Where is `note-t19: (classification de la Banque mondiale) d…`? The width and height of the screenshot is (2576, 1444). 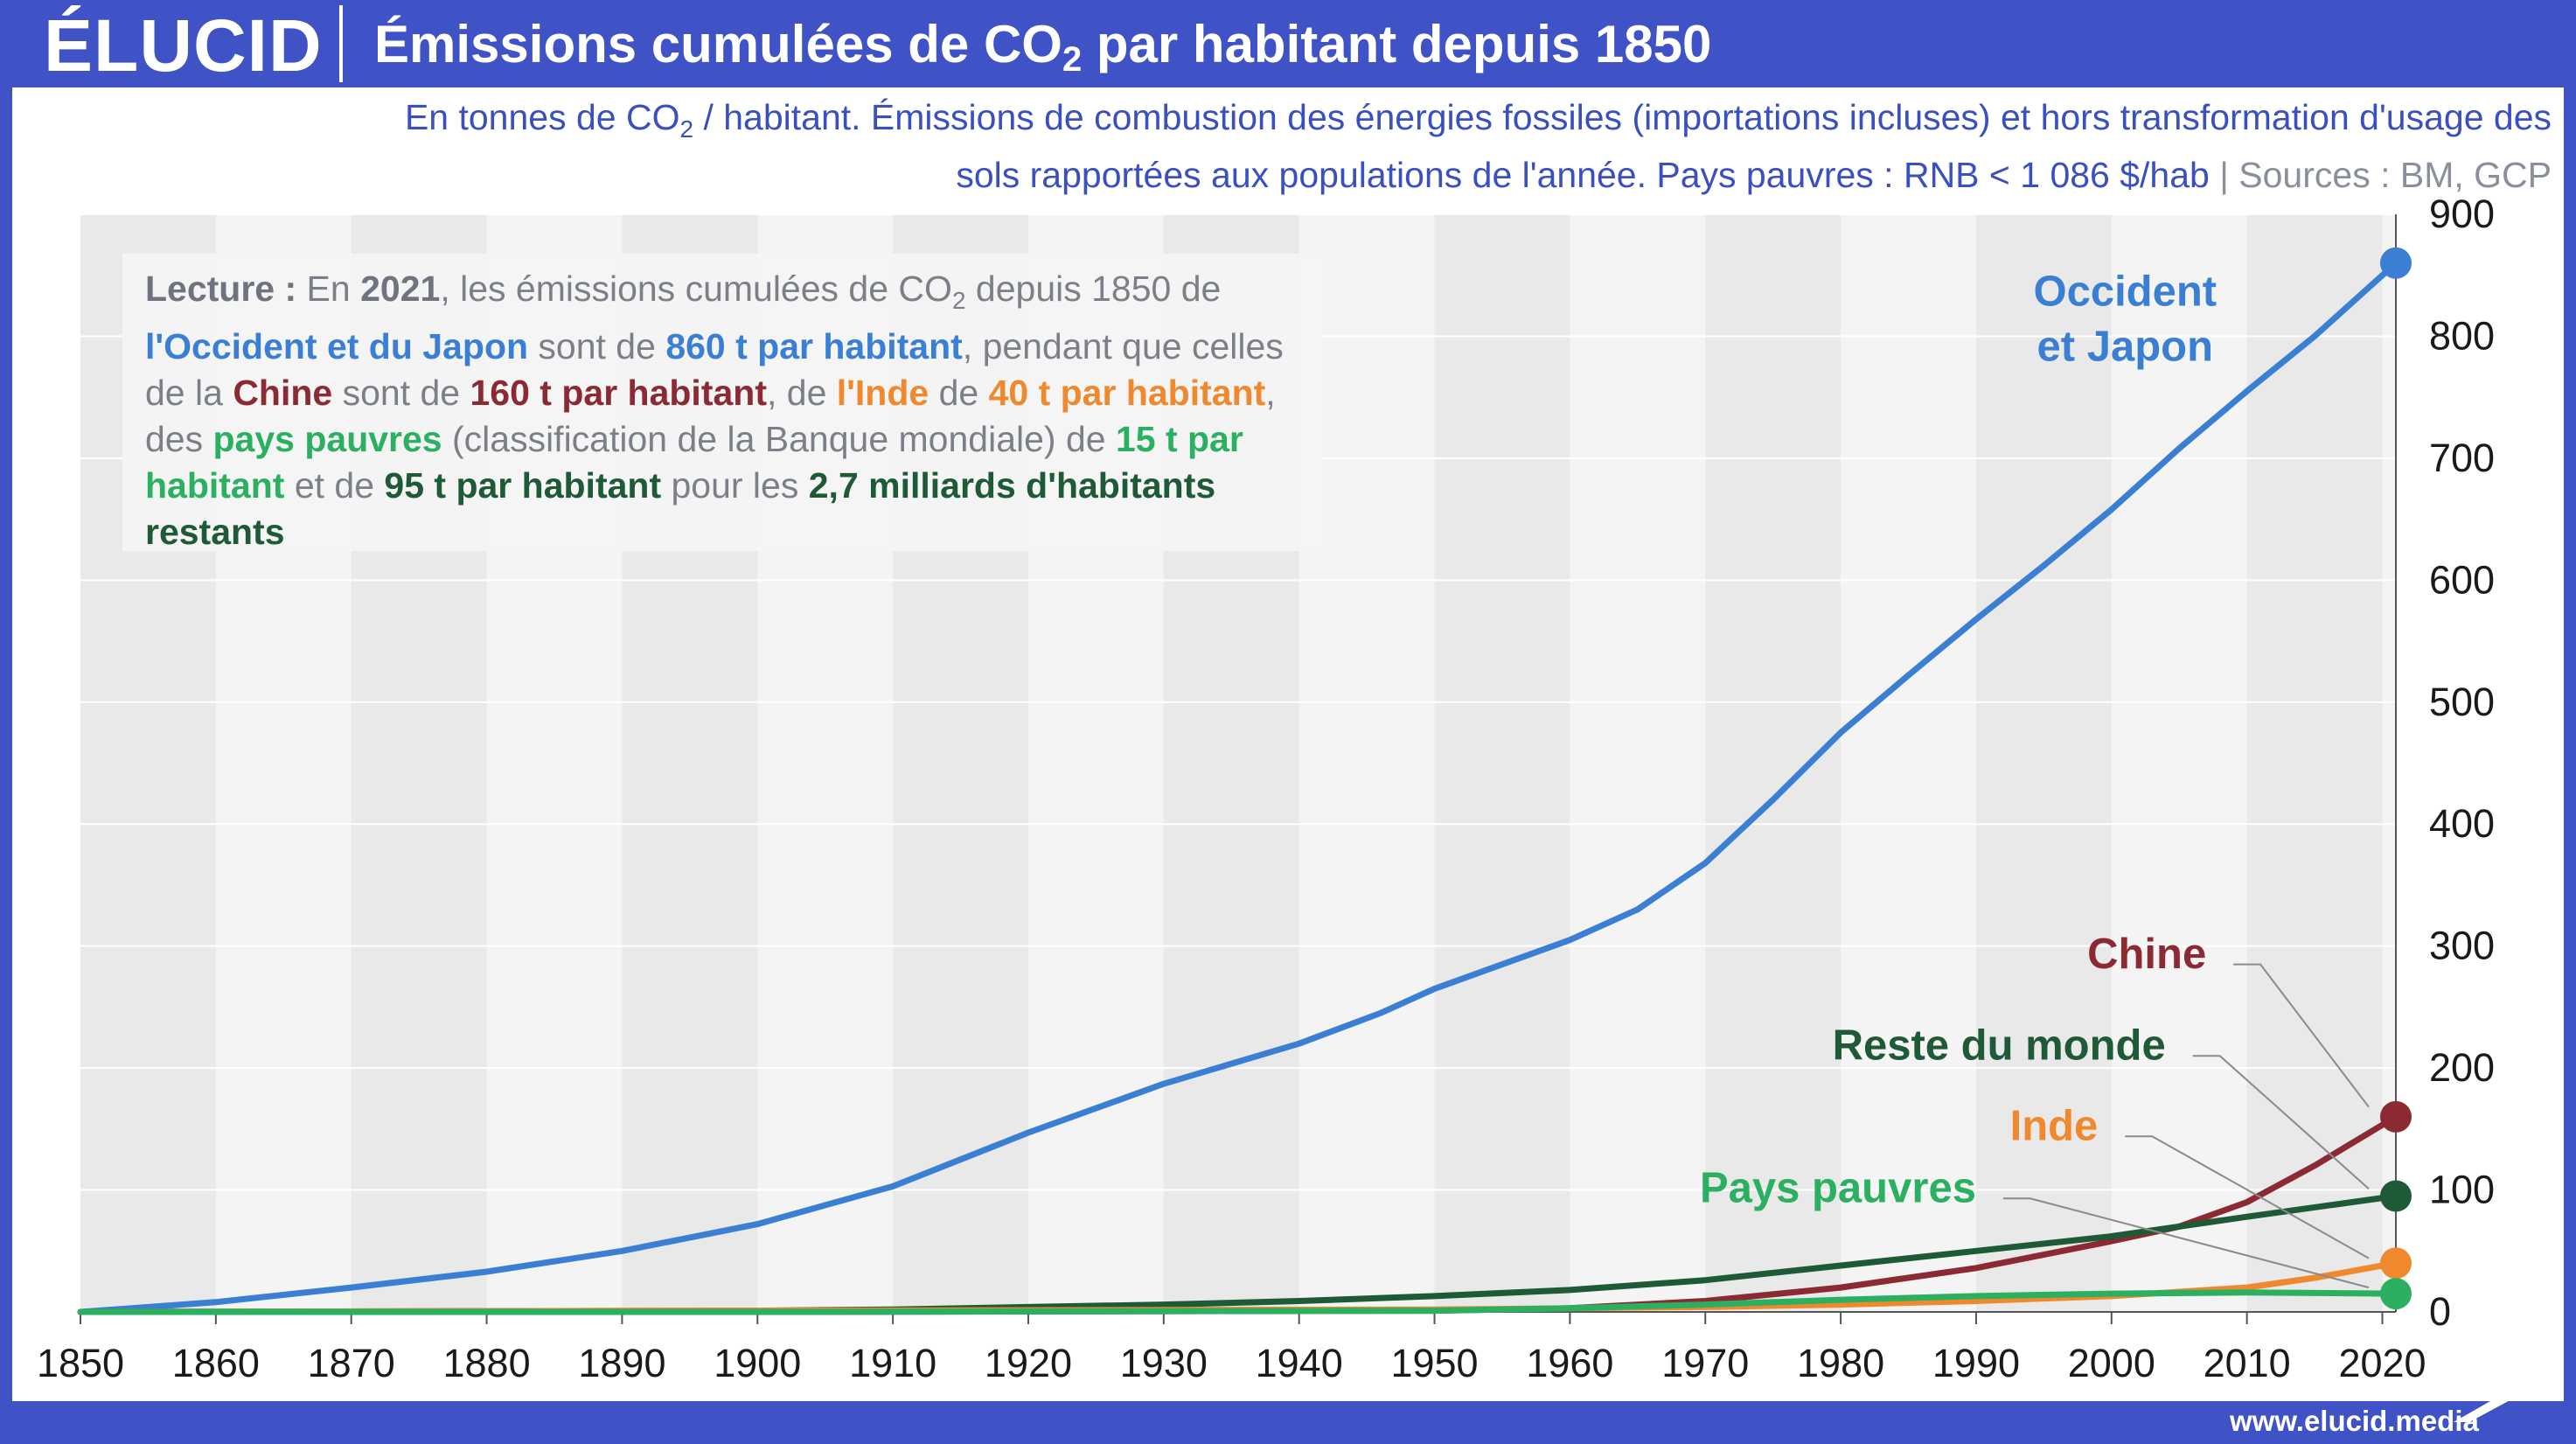
note-t19: (classification de la Banque mondiale) d… is located at coordinates (779, 439).